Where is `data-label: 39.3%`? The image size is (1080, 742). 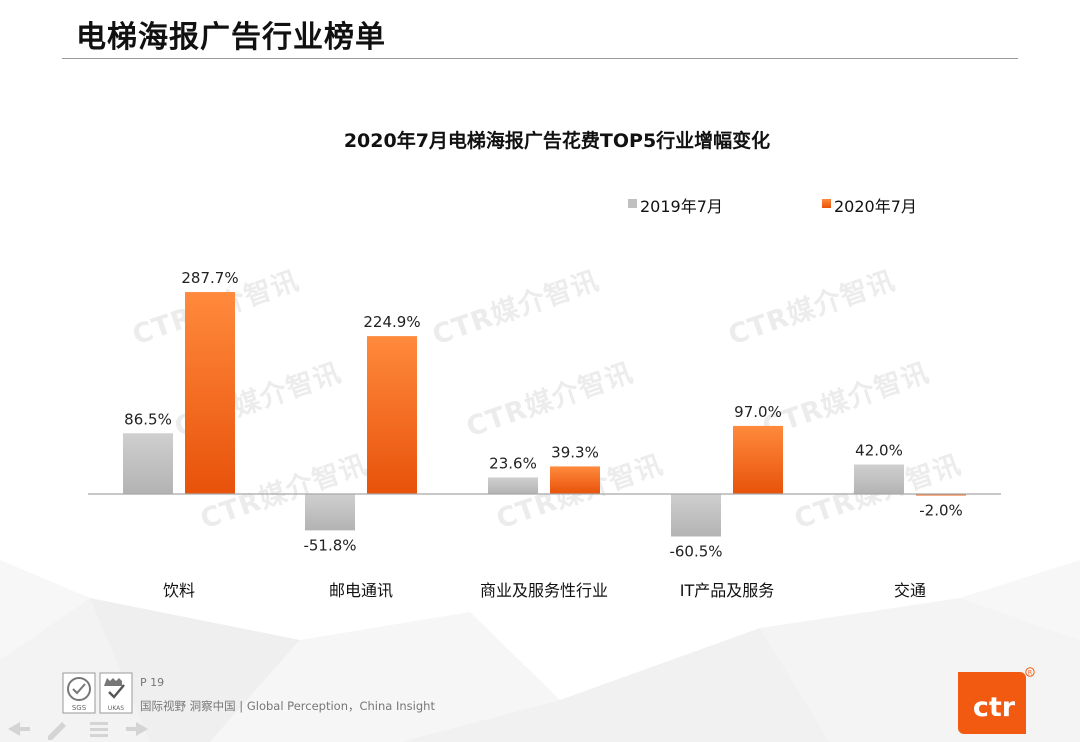 data-label: 39.3% is located at coordinates (575, 452).